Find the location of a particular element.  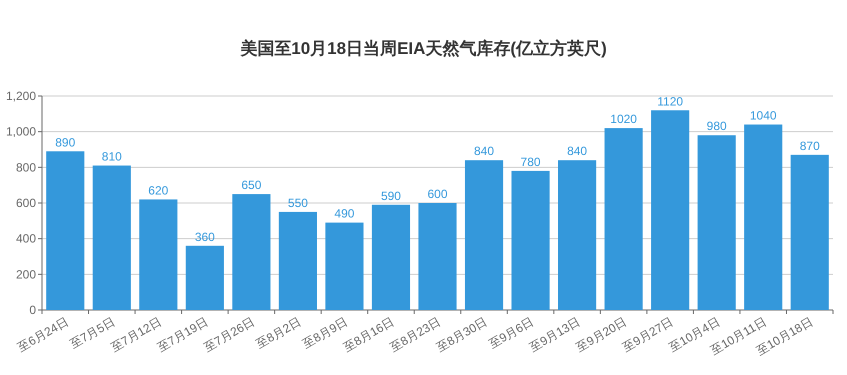

data-label: 810 is located at coordinates (112, 157).